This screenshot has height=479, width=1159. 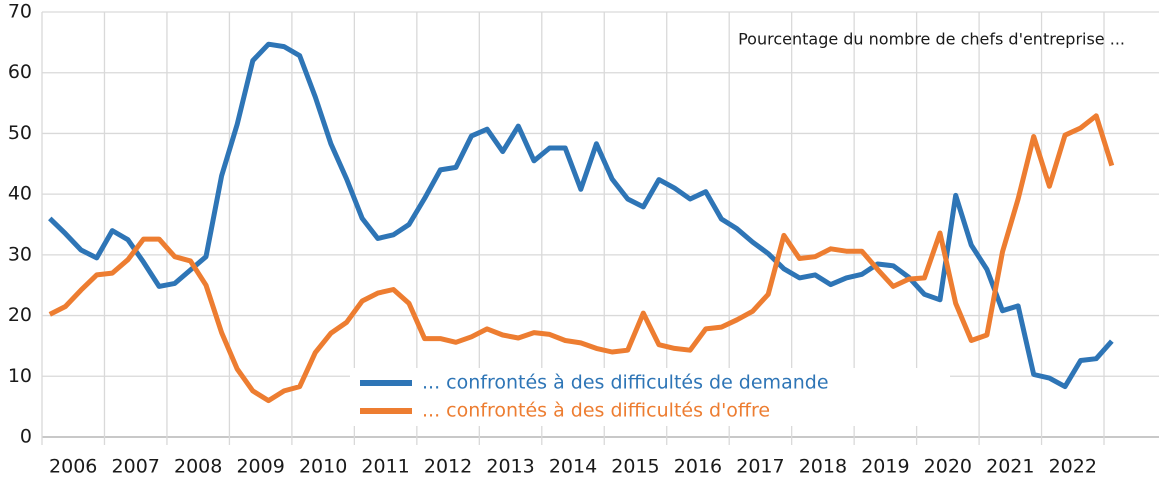 I want to click on x-tick-label: 2013, so click(x=510, y=467).